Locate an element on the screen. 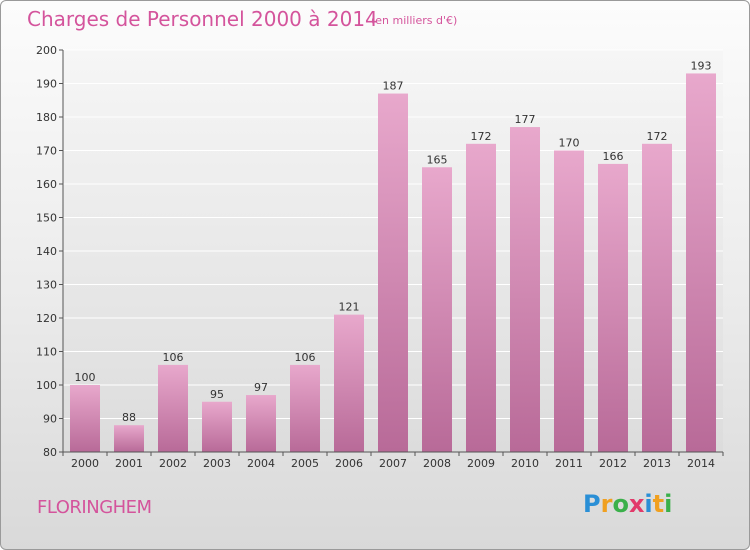  bar-2002 is located at coordinates (173, 408).